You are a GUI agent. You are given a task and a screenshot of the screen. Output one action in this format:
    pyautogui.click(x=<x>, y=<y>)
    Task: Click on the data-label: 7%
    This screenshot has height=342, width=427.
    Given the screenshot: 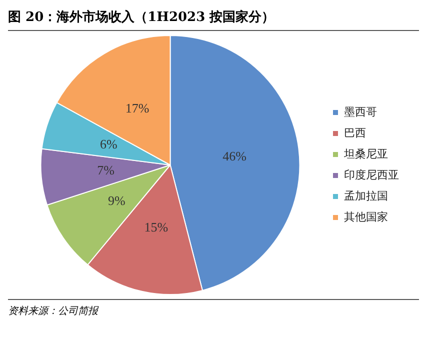 What is the action you would take?
    pyautogui.click(x=106, y=170)
    